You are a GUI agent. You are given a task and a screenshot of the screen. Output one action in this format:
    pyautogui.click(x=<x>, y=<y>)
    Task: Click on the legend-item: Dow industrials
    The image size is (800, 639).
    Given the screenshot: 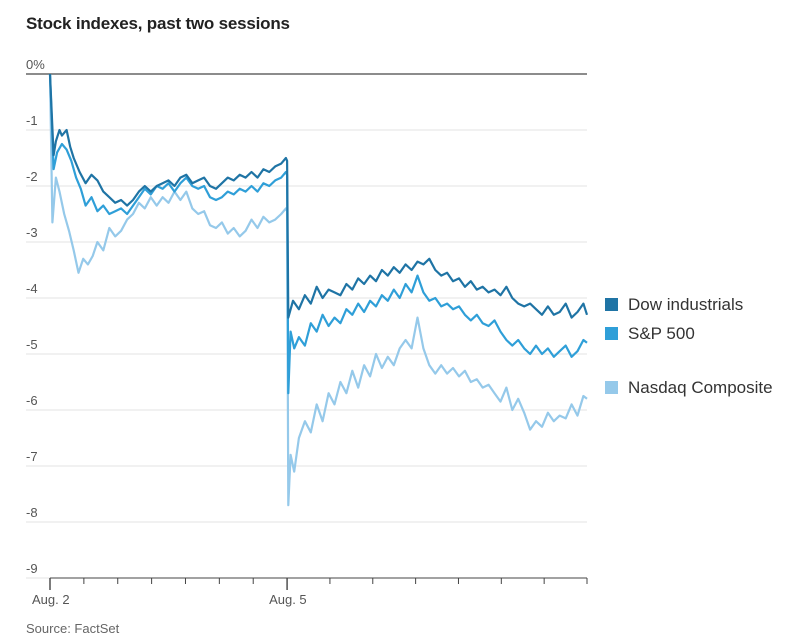 What is the action you would take?
    pyautogui.click(x=674, y=304)
    